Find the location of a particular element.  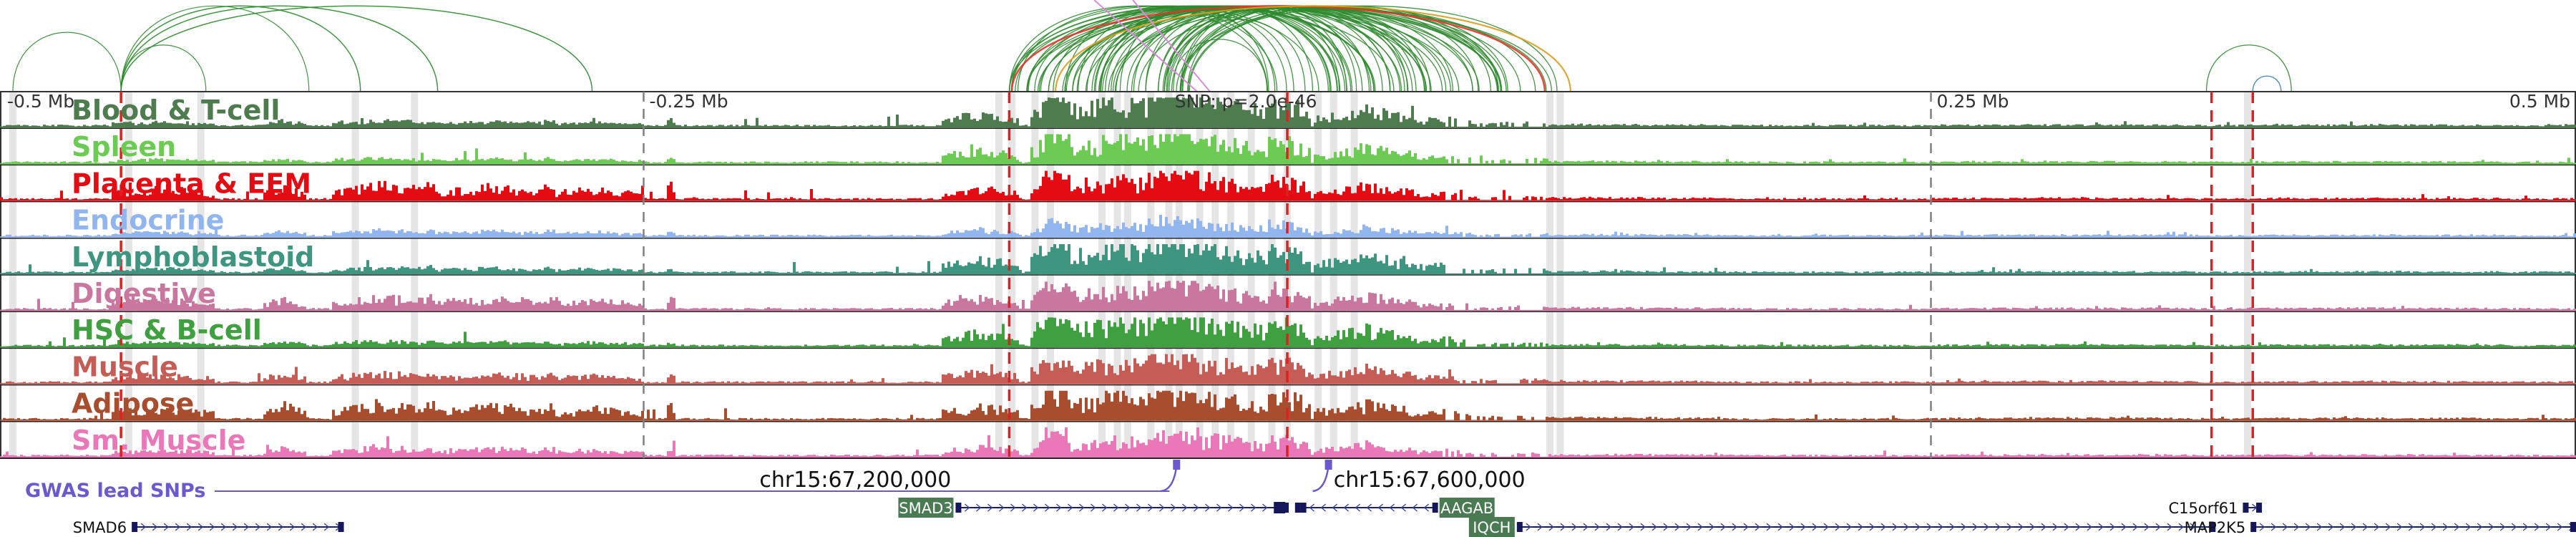

chromatin-loop-alt is located at coordinates (1171, 46).